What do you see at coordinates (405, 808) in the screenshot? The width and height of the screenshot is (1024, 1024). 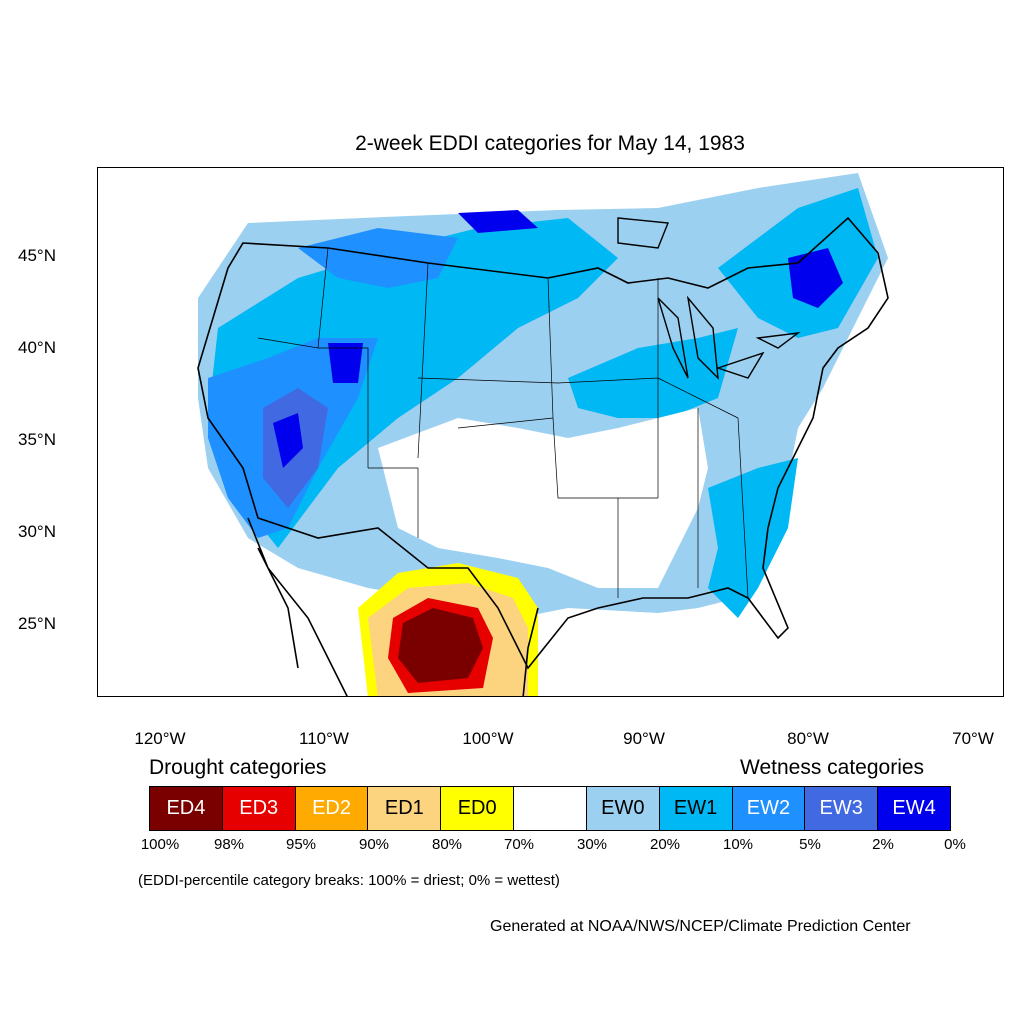 I see `legend-swatch-ed1: ED1` at bounding box center [405, 808].